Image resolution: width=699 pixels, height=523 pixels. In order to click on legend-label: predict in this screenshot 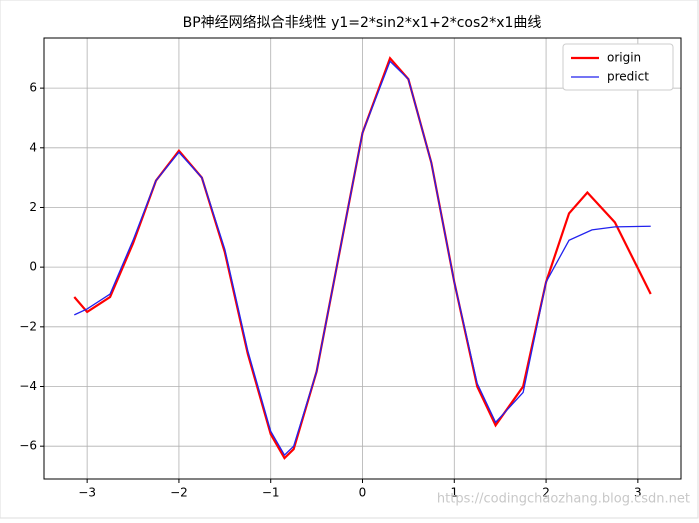, I will do `click(628, 77)`.